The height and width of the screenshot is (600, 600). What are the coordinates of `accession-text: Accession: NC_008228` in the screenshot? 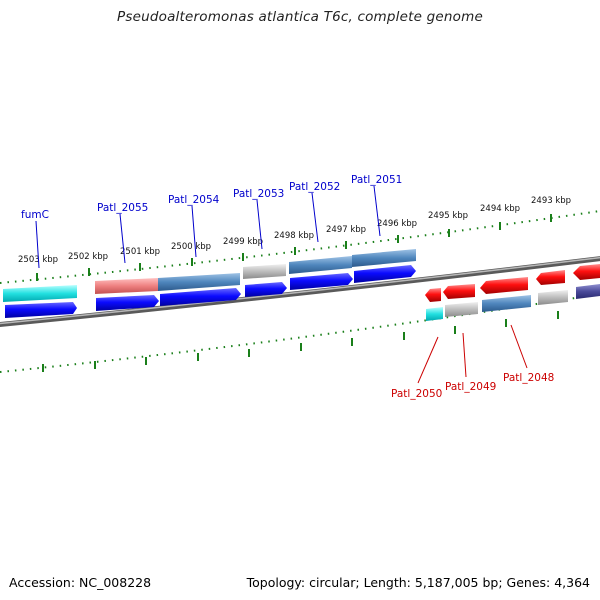 It's located at (80, 582).